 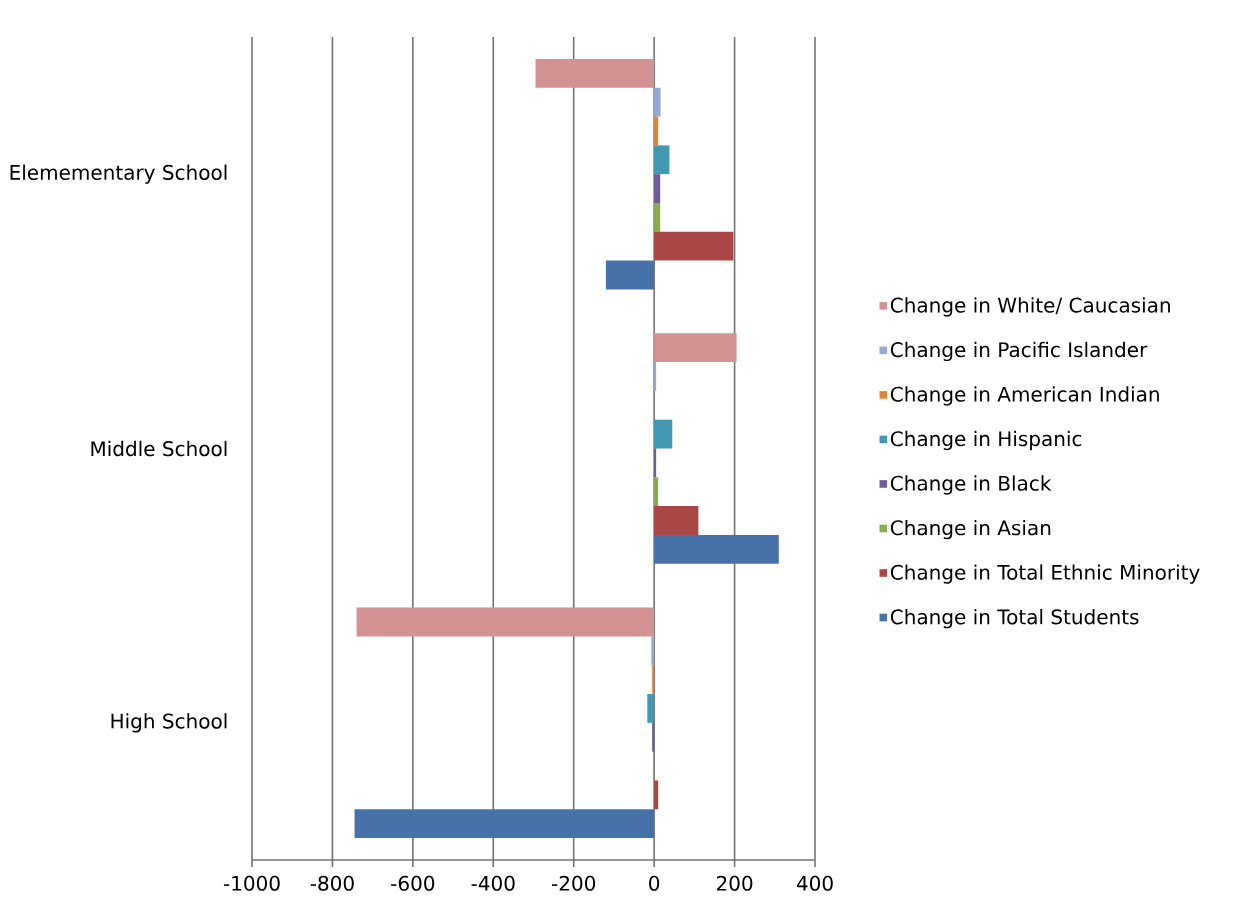 What do you see at coordinates (814, 883) in the screenshot?
I see `x-tick-label: 400` at bounding box center [814, 883].